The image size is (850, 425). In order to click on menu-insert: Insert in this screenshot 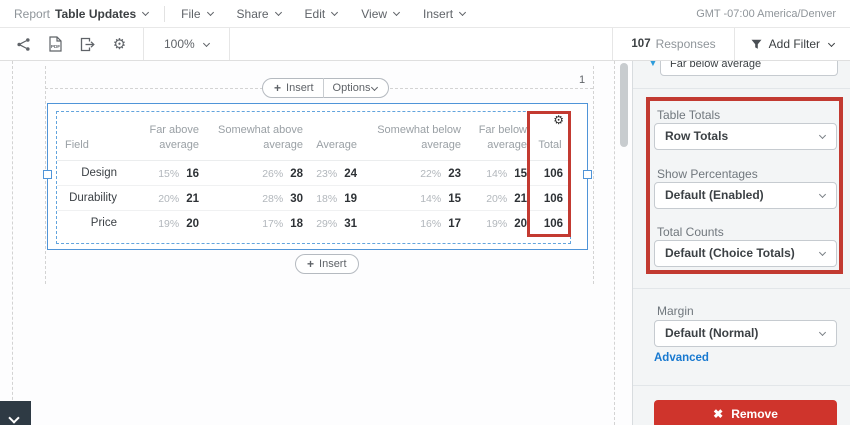, I will do `click(445, 13)`.